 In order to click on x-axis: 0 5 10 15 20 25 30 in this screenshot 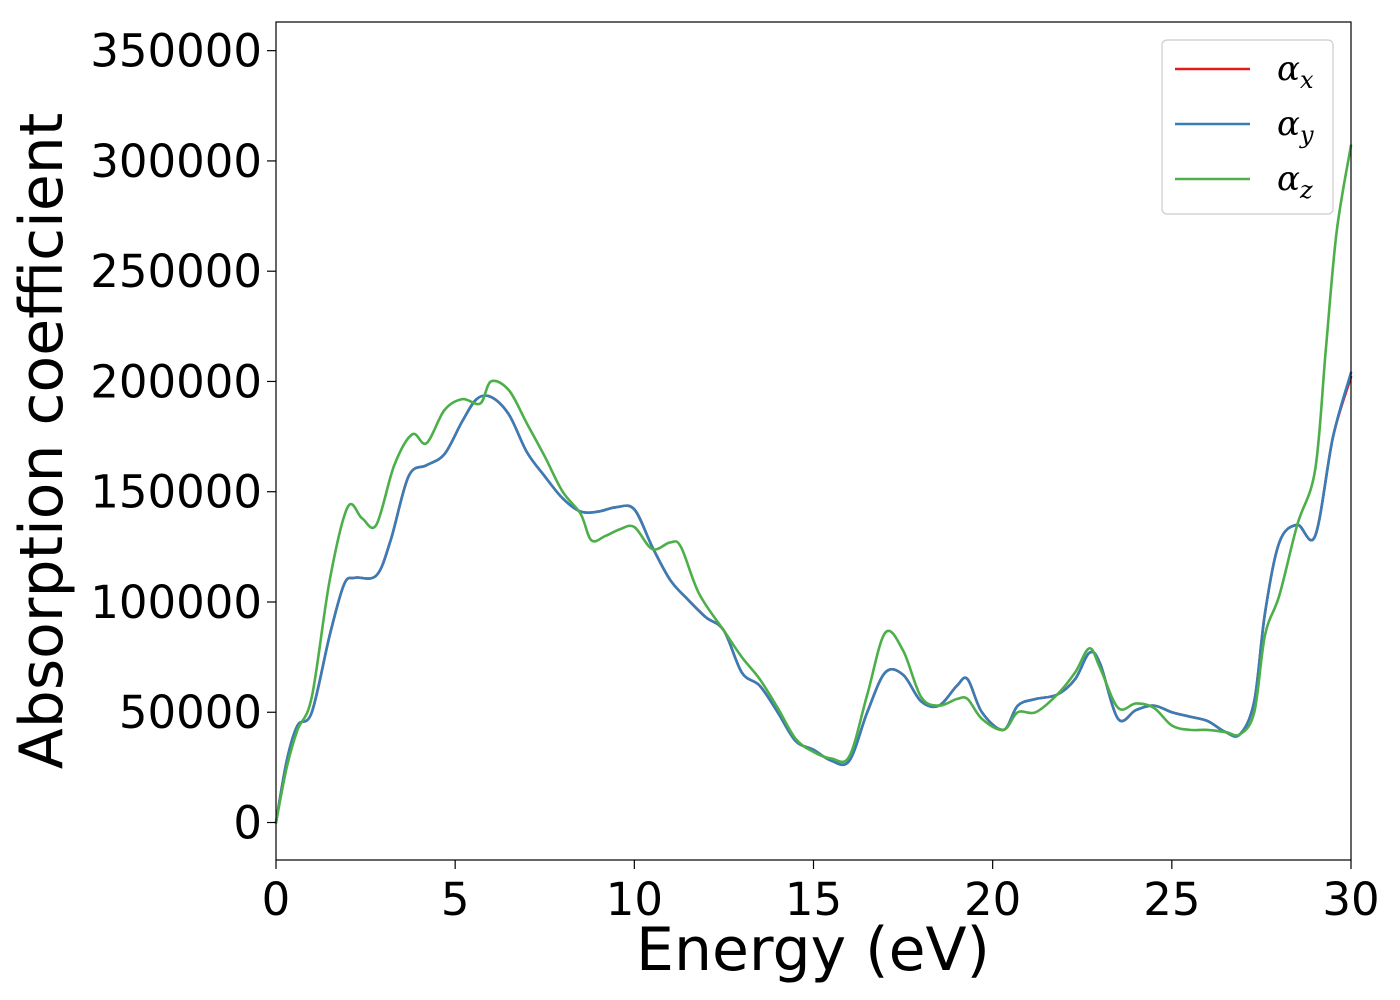, I will do `click(821, 893)`.